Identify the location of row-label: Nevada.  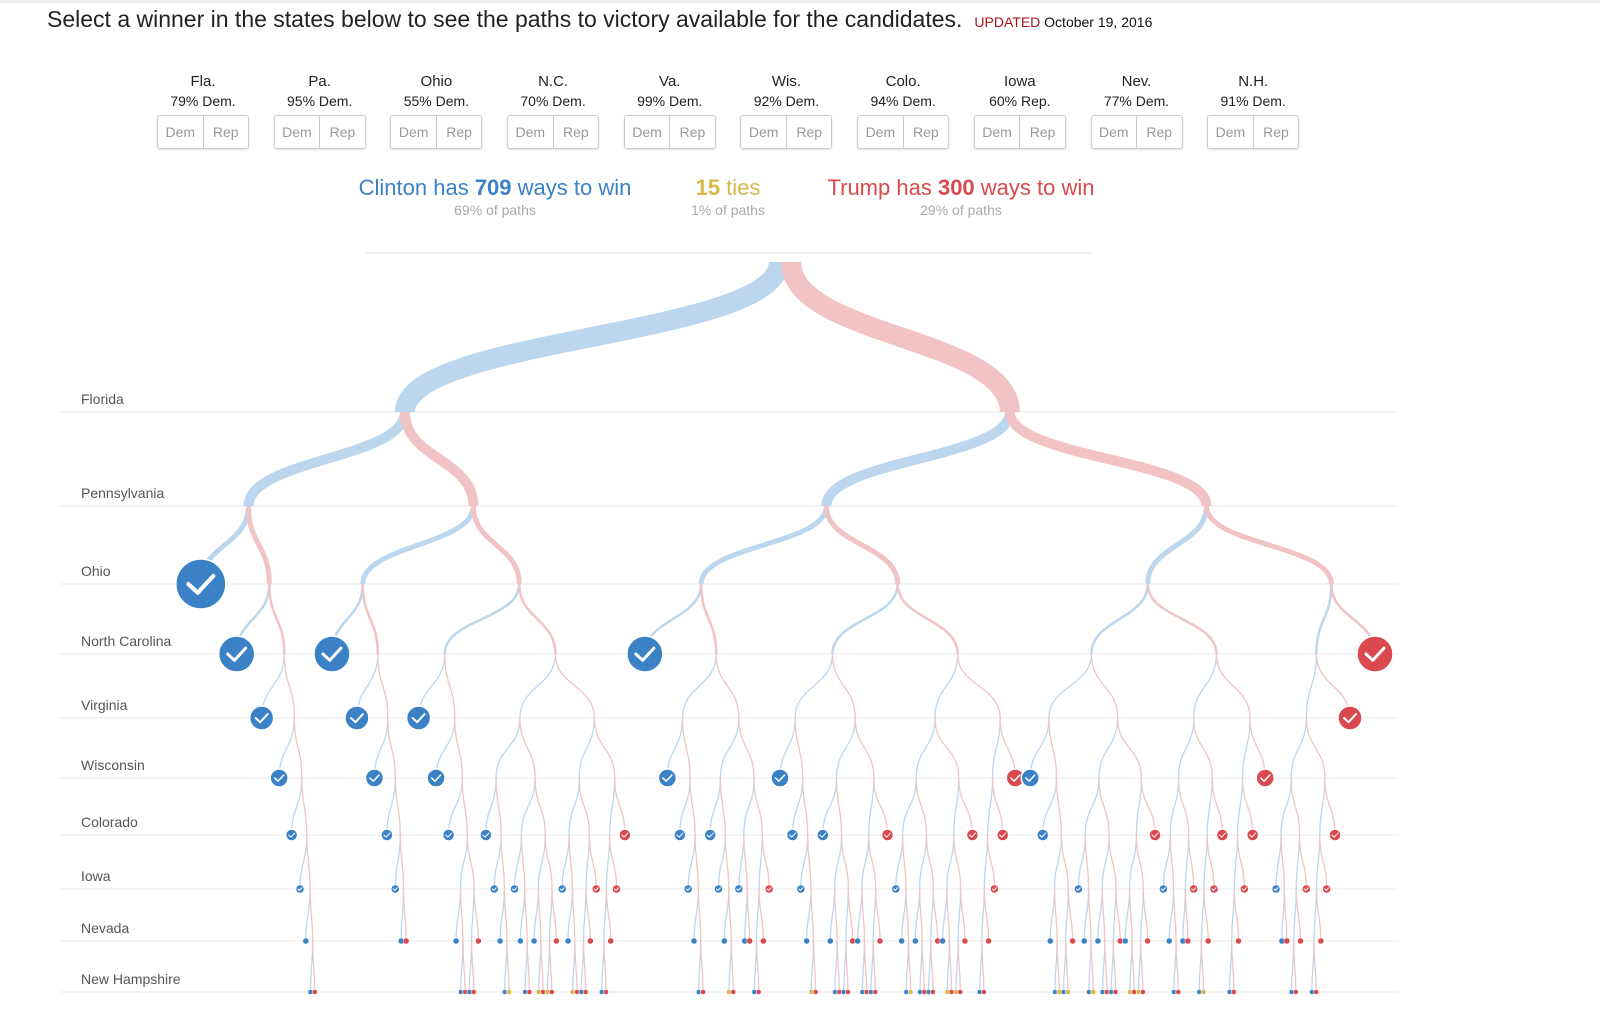
(105, 928).